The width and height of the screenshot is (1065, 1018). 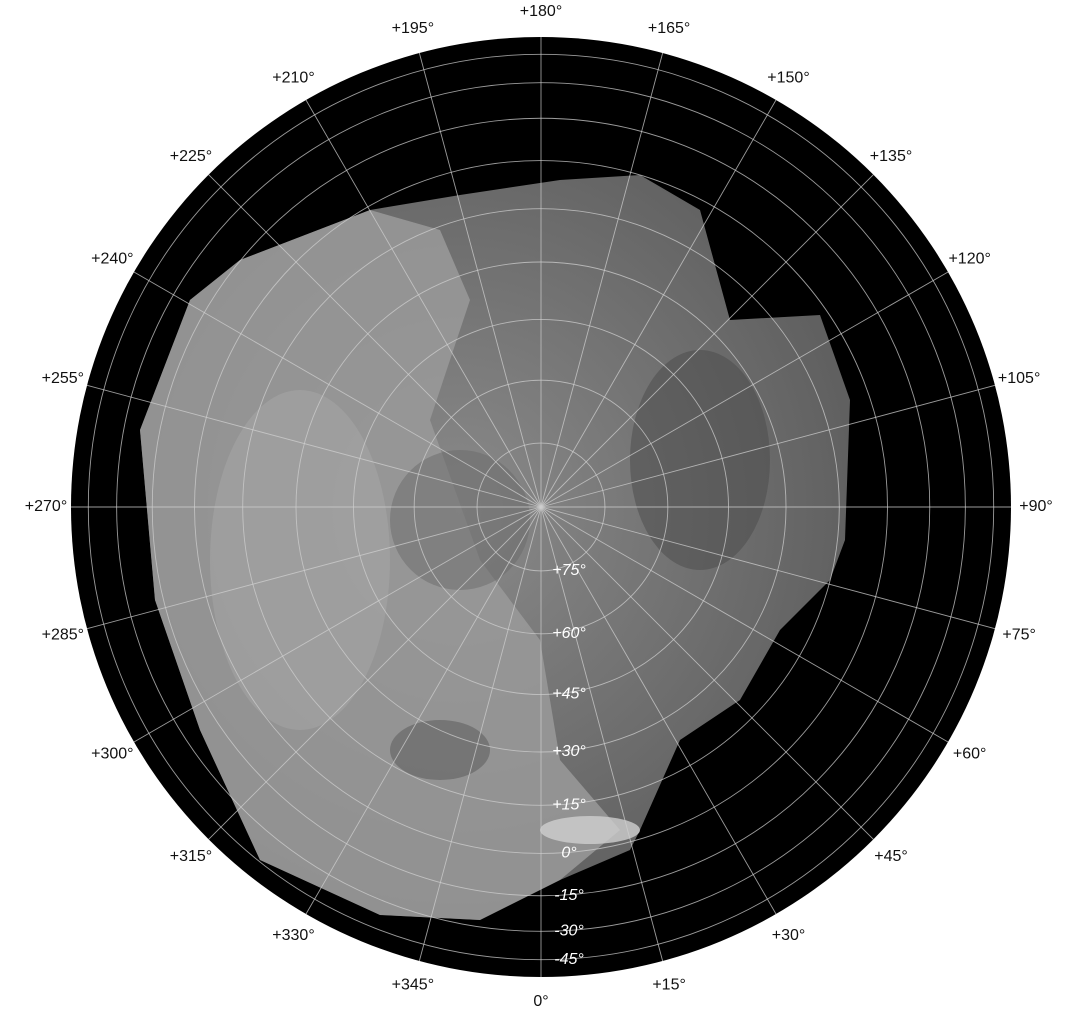 I want to click on longitude-label: +120°, so click(x=969, y=259).